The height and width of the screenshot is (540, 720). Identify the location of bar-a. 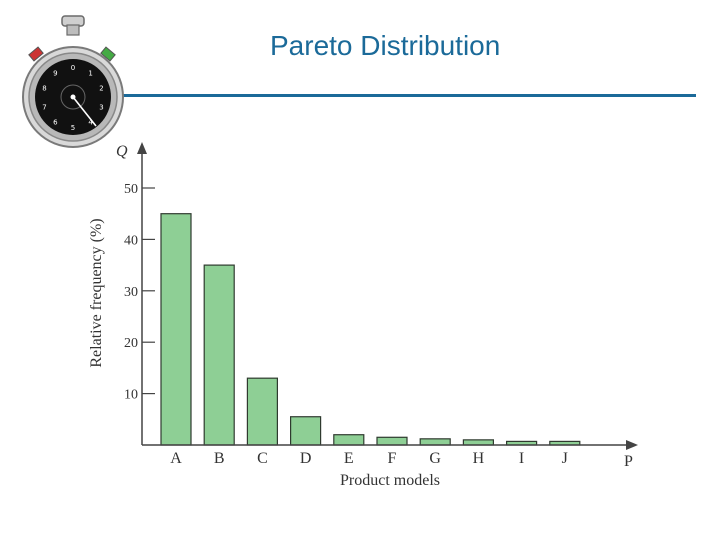
(176, 329).